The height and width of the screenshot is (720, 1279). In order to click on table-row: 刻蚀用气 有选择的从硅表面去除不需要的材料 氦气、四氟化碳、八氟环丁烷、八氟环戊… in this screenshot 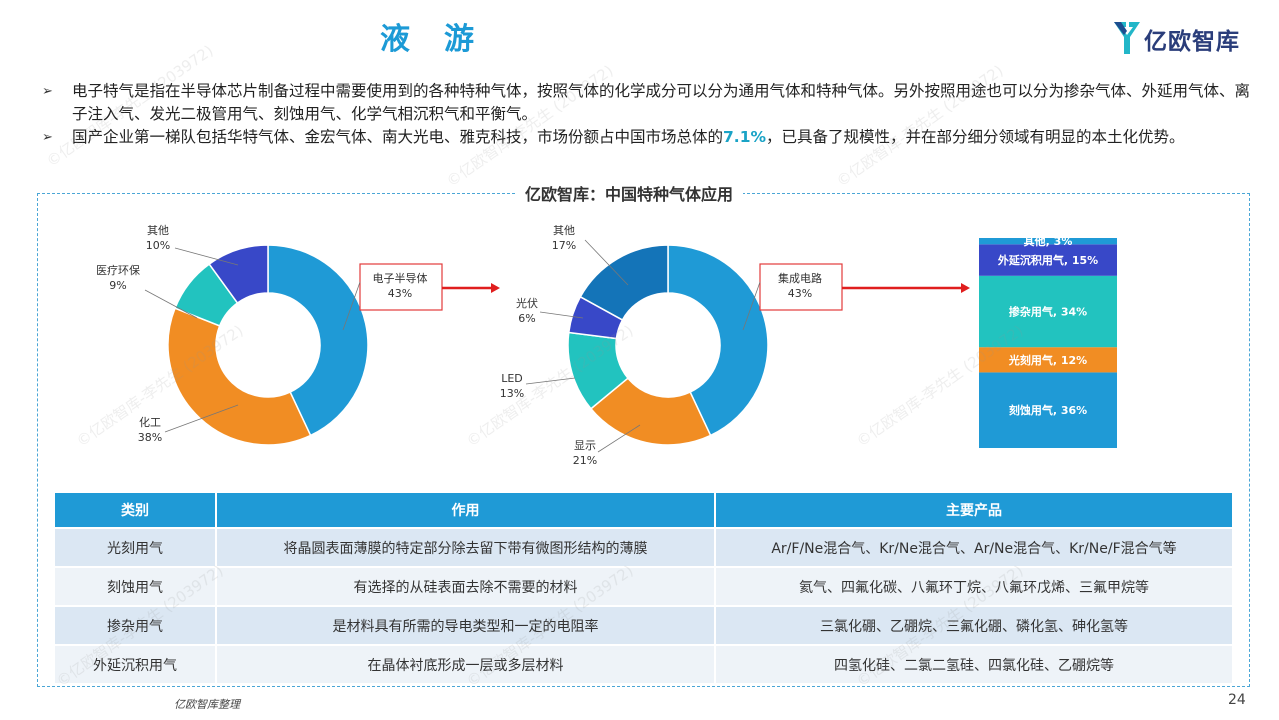, I will do `click(644, 586)`.